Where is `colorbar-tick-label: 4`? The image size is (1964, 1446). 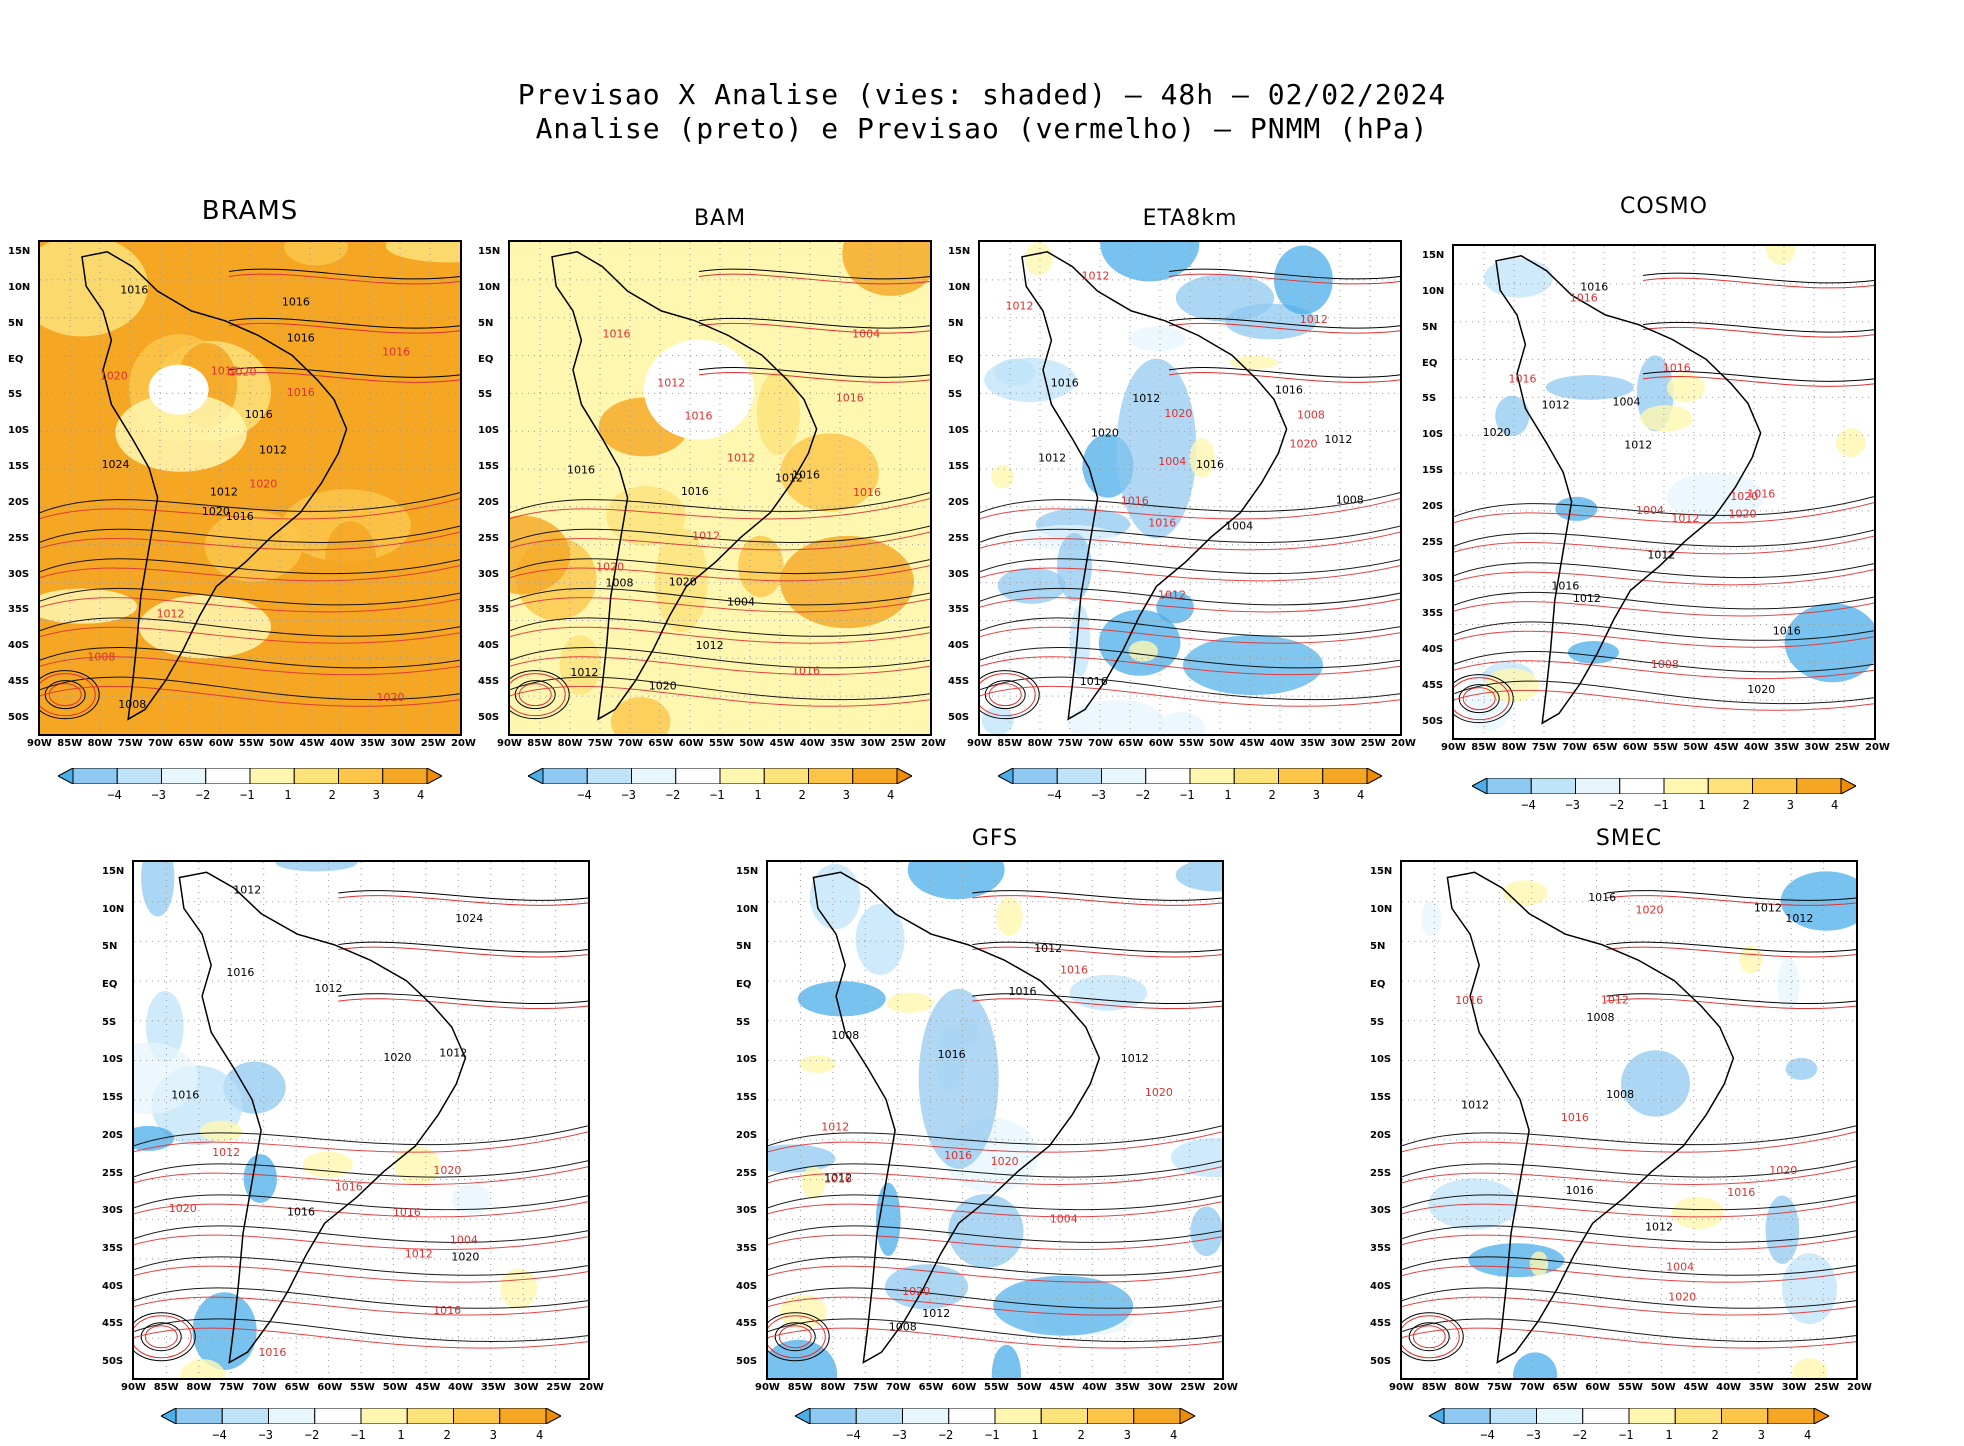 colorbar-tick-label: 4 is located at coordinates (421, 795).